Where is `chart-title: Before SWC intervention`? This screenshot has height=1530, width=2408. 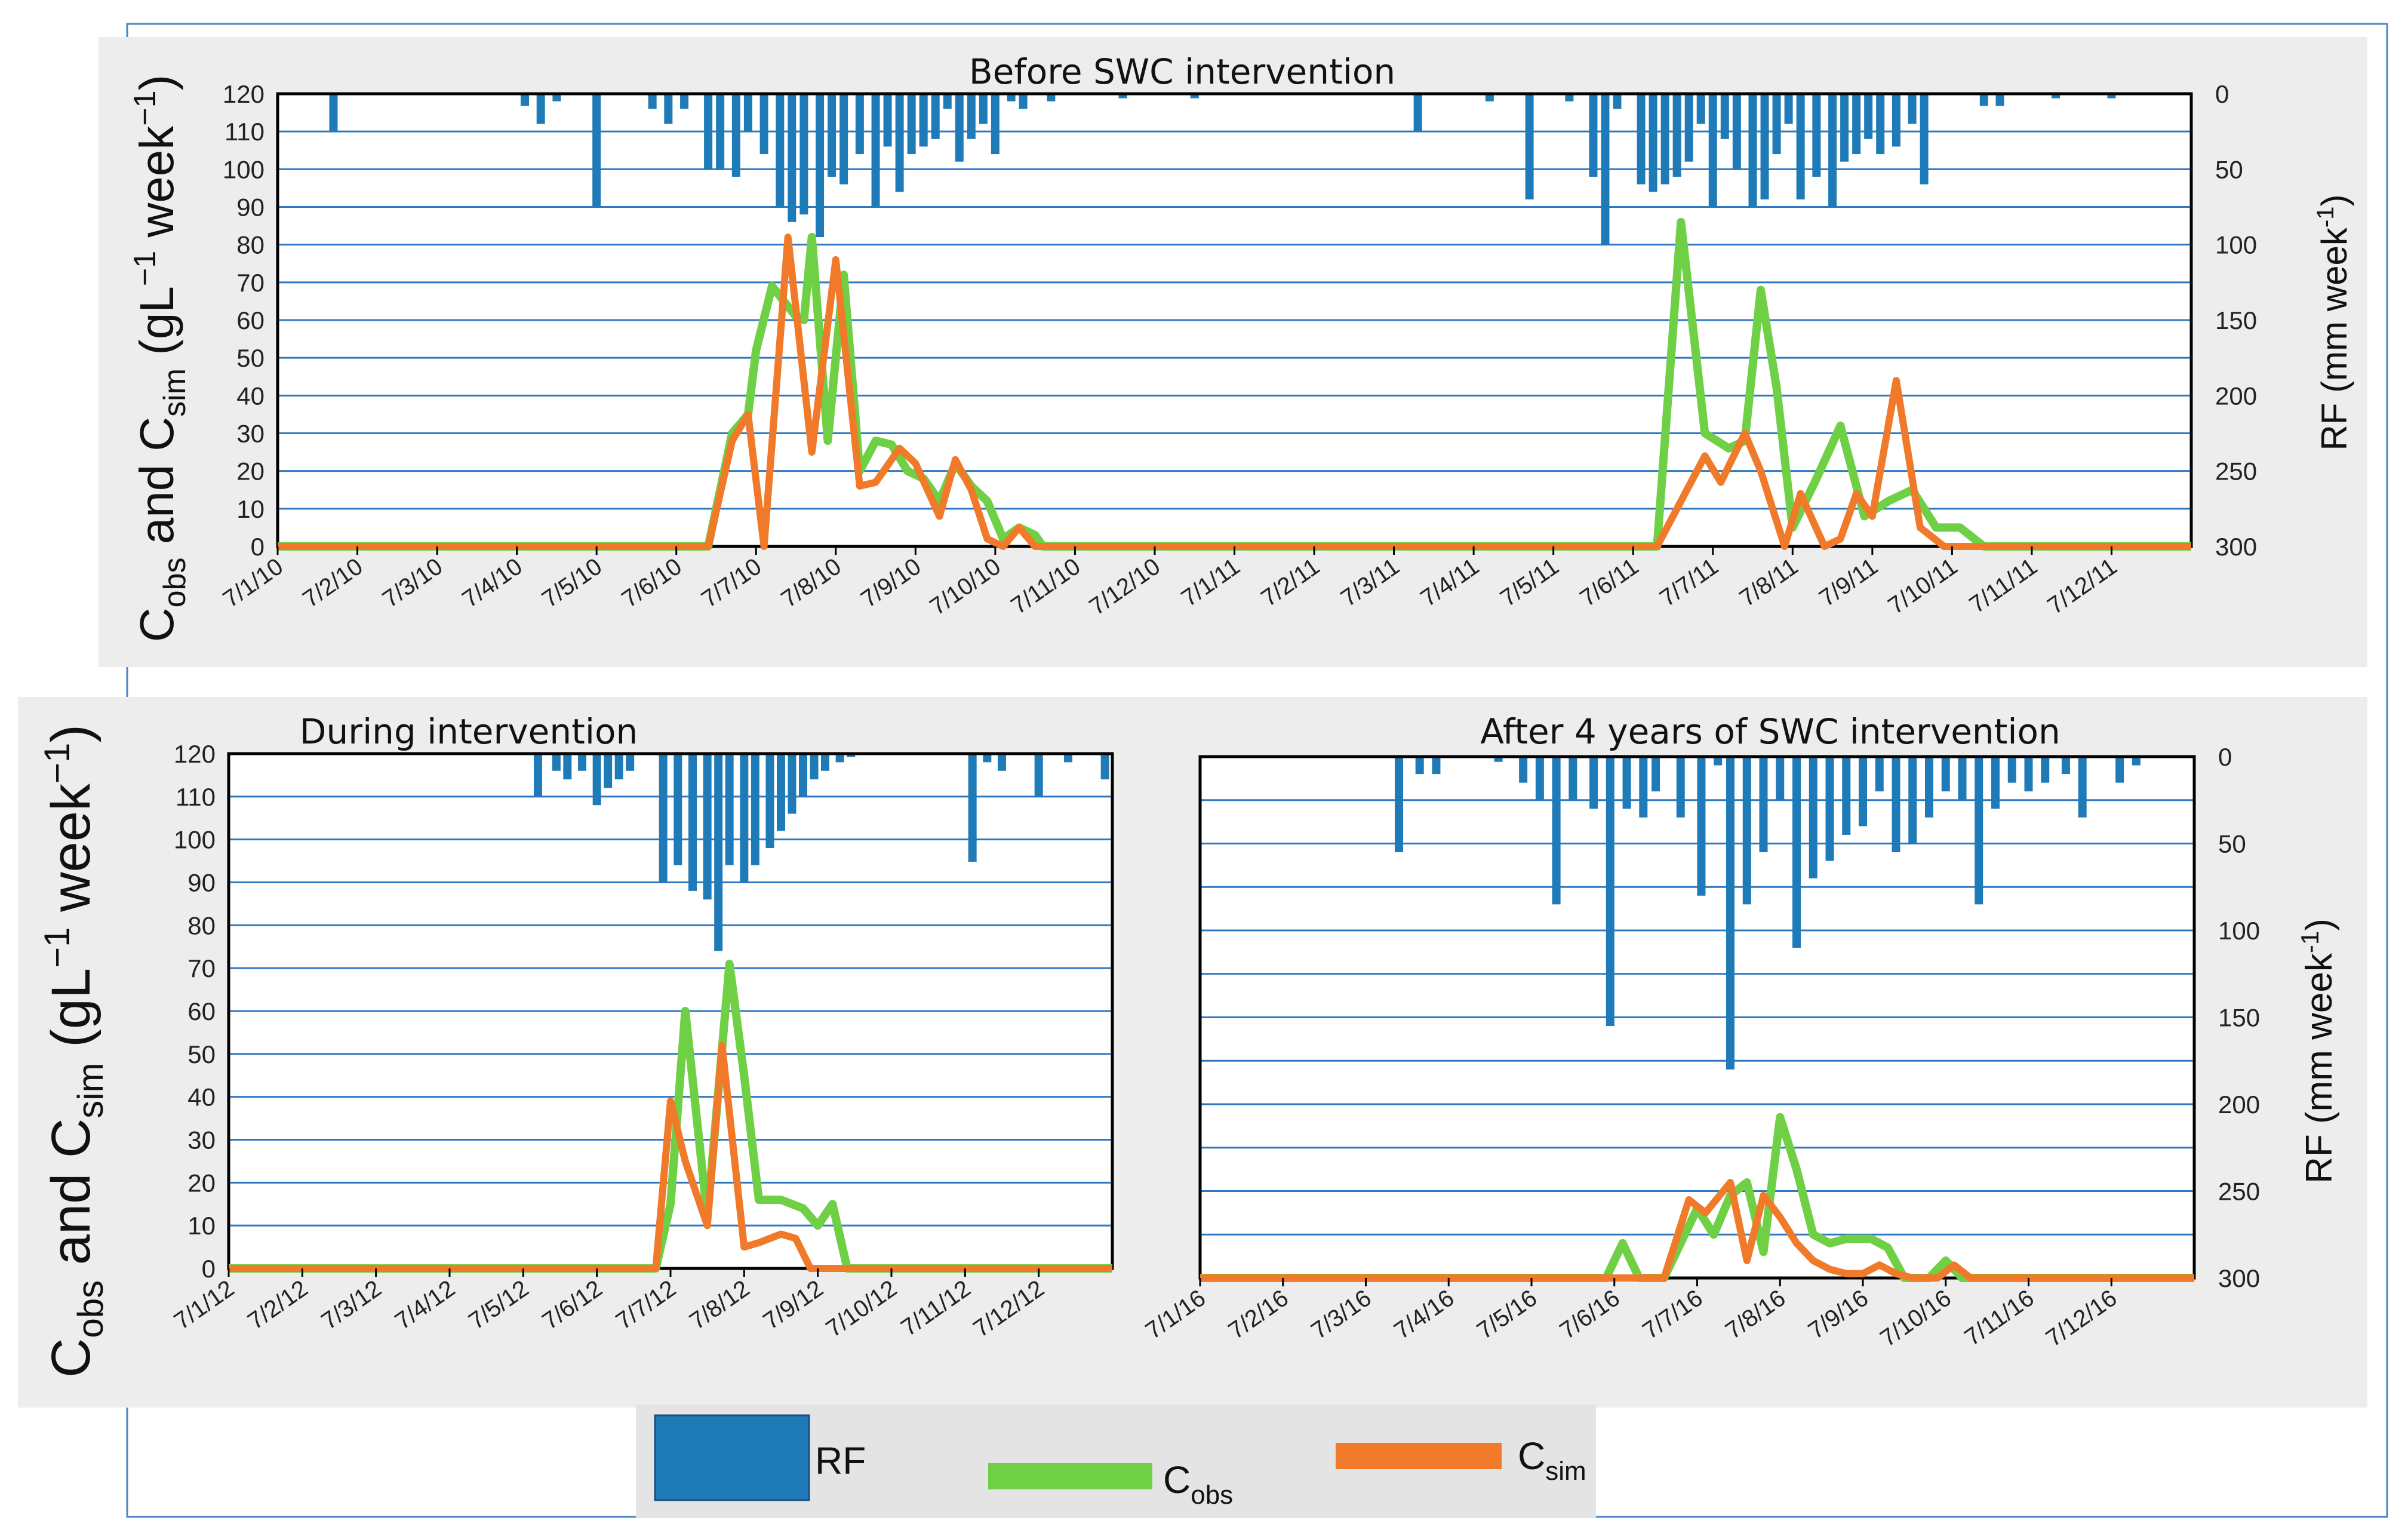
chart-title: Before SWC intervention is located at coordinates (1182, 71).